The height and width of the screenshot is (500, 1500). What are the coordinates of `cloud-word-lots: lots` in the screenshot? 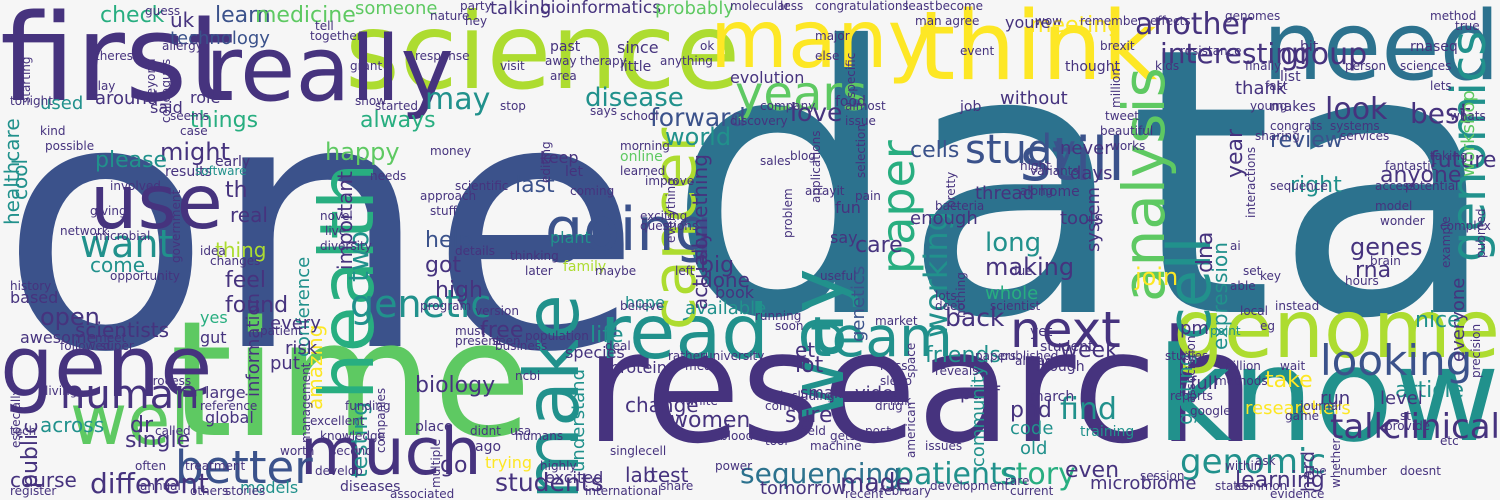 It's located at (946, 296).